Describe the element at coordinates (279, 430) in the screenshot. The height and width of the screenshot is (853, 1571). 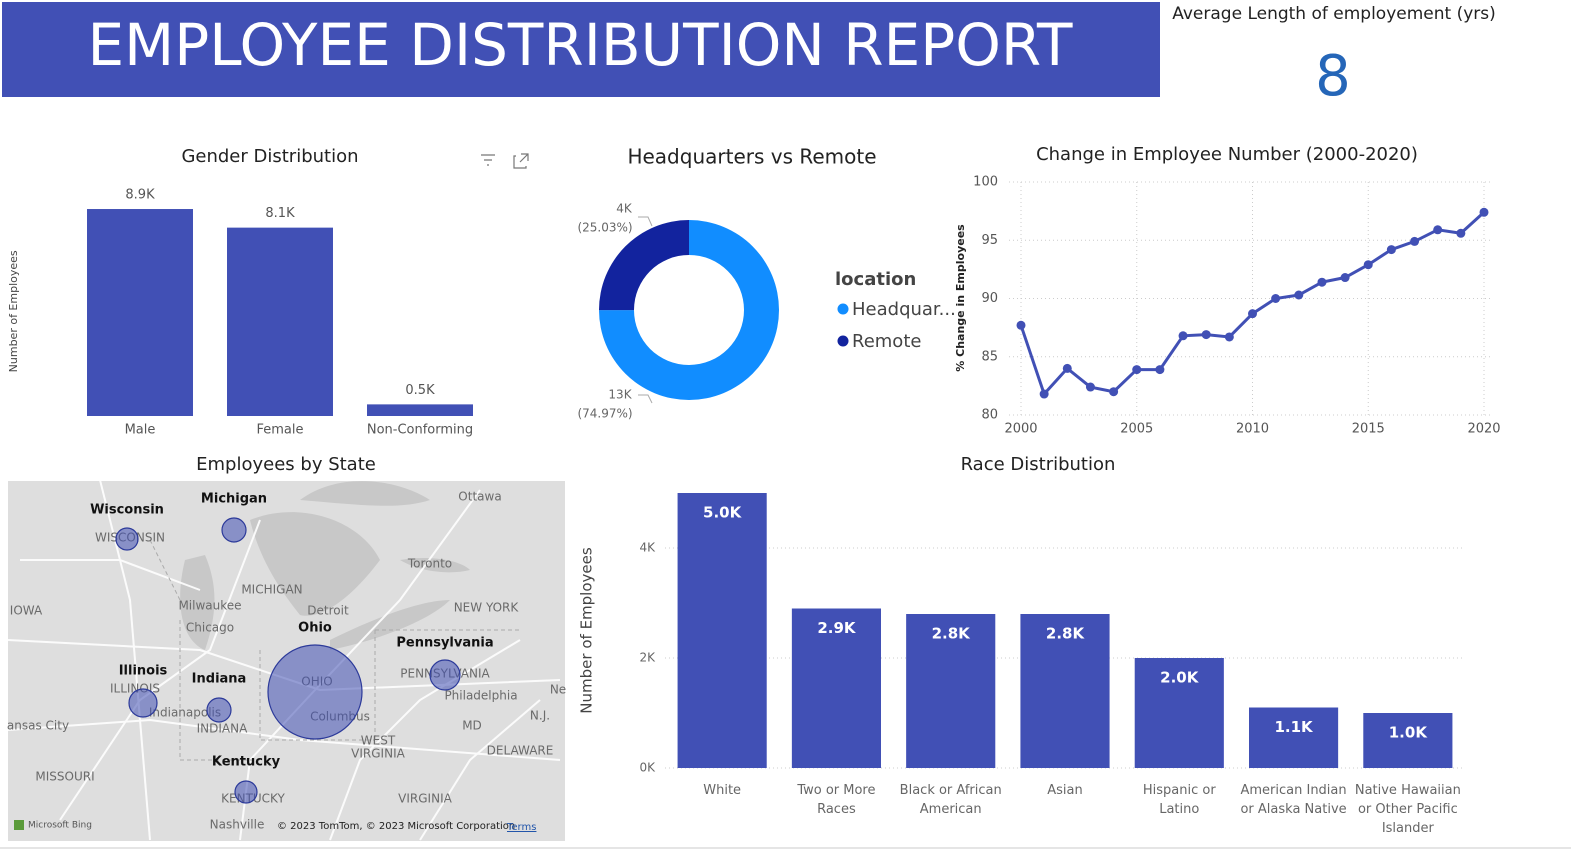
I see `x-tick-label: Female` at that location.